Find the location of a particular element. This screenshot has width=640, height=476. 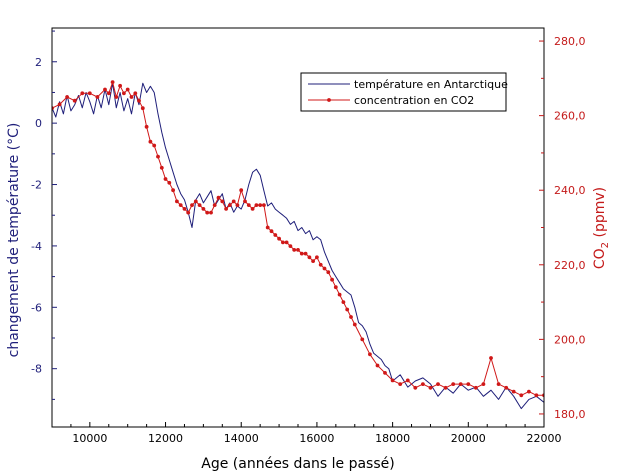

y-axis-left-label: changement de température (°C) is located at coordinates (14, 240).